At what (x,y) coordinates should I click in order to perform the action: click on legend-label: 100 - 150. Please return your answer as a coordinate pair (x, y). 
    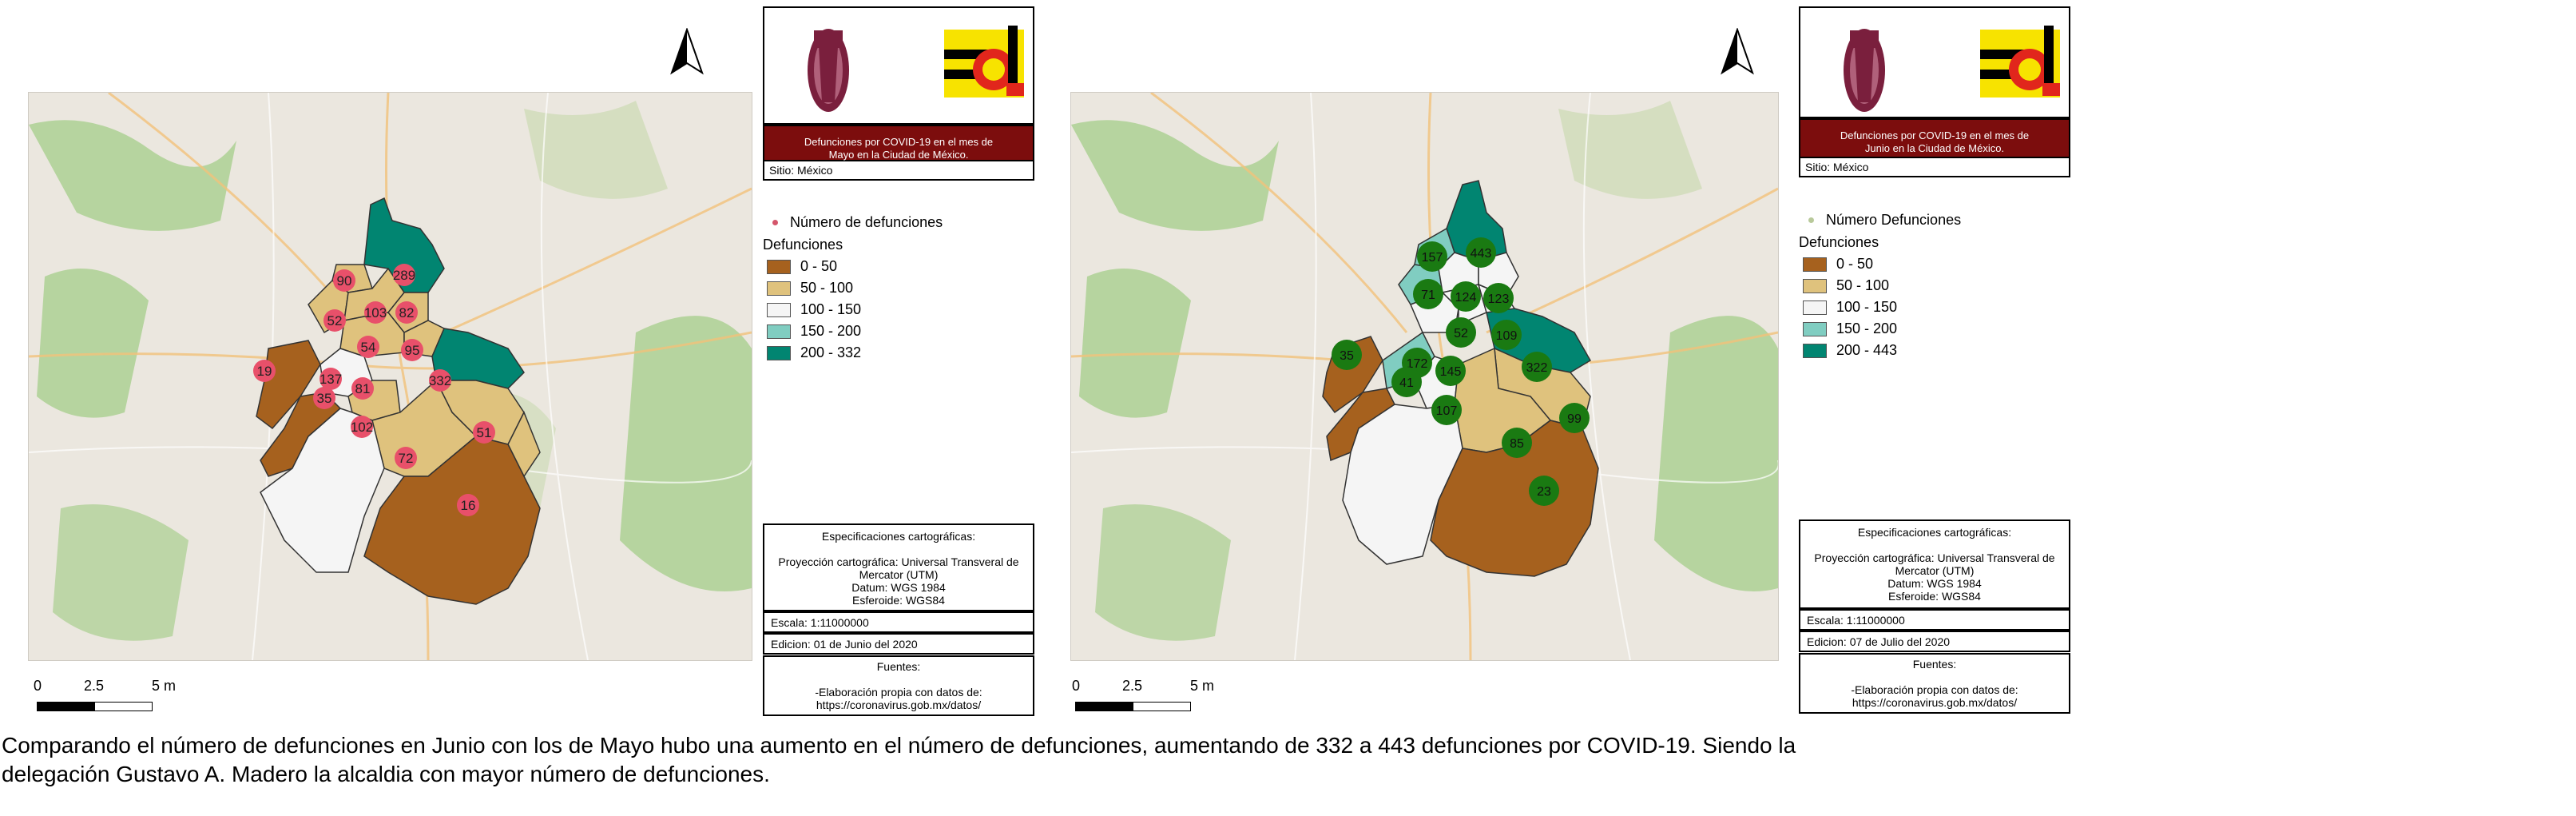
    Looking at the image, I should click on (831, 309).